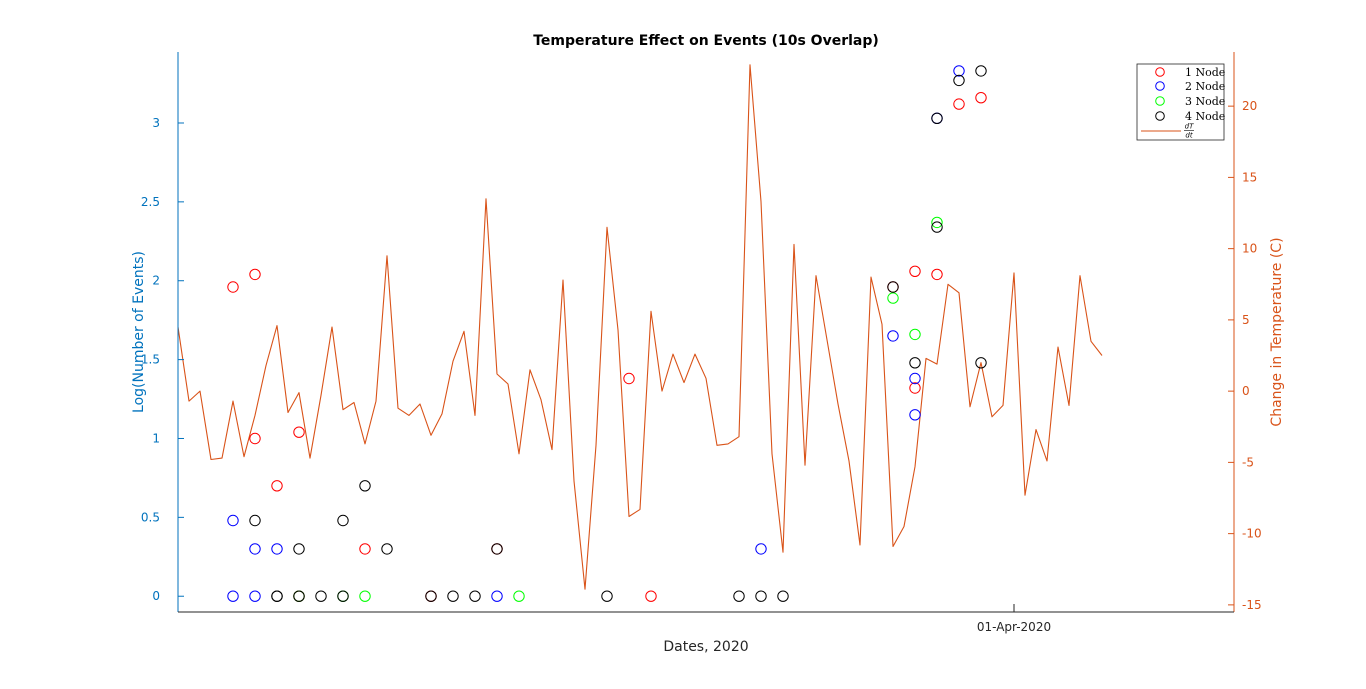 This screenshot has width=1366, height=689. What do you see at coordinates (1160, 86) in the screenshot?
I see `legend-marker-2-node` at bounding box center [1160, 86].